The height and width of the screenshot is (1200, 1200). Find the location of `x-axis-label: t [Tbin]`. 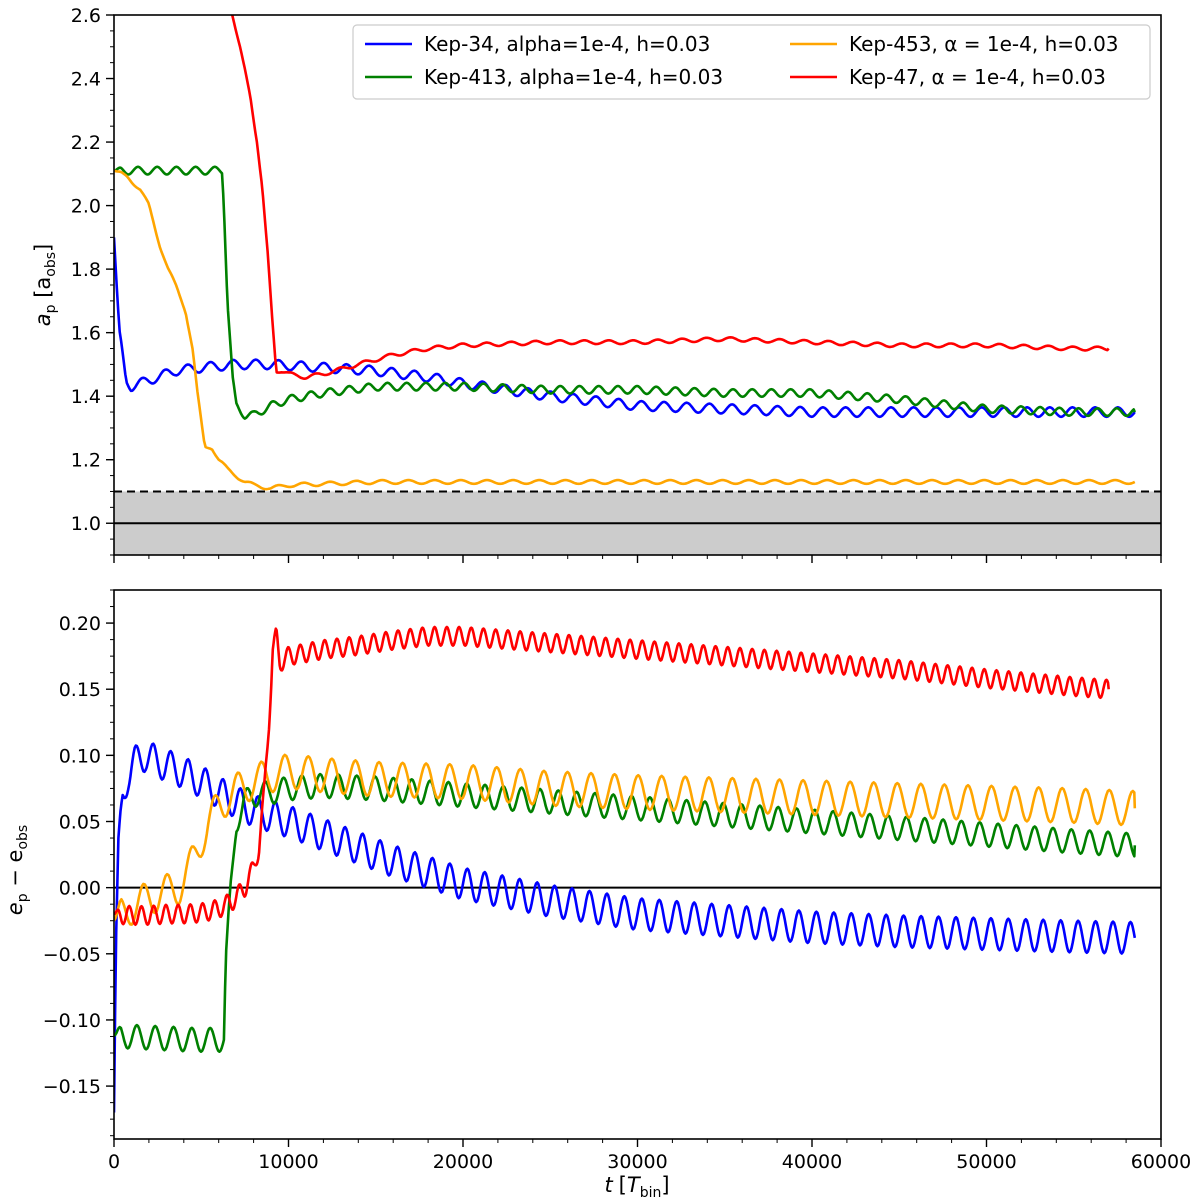

x-axis-label: t [Tbin] is located at coordinates (636, 1186).